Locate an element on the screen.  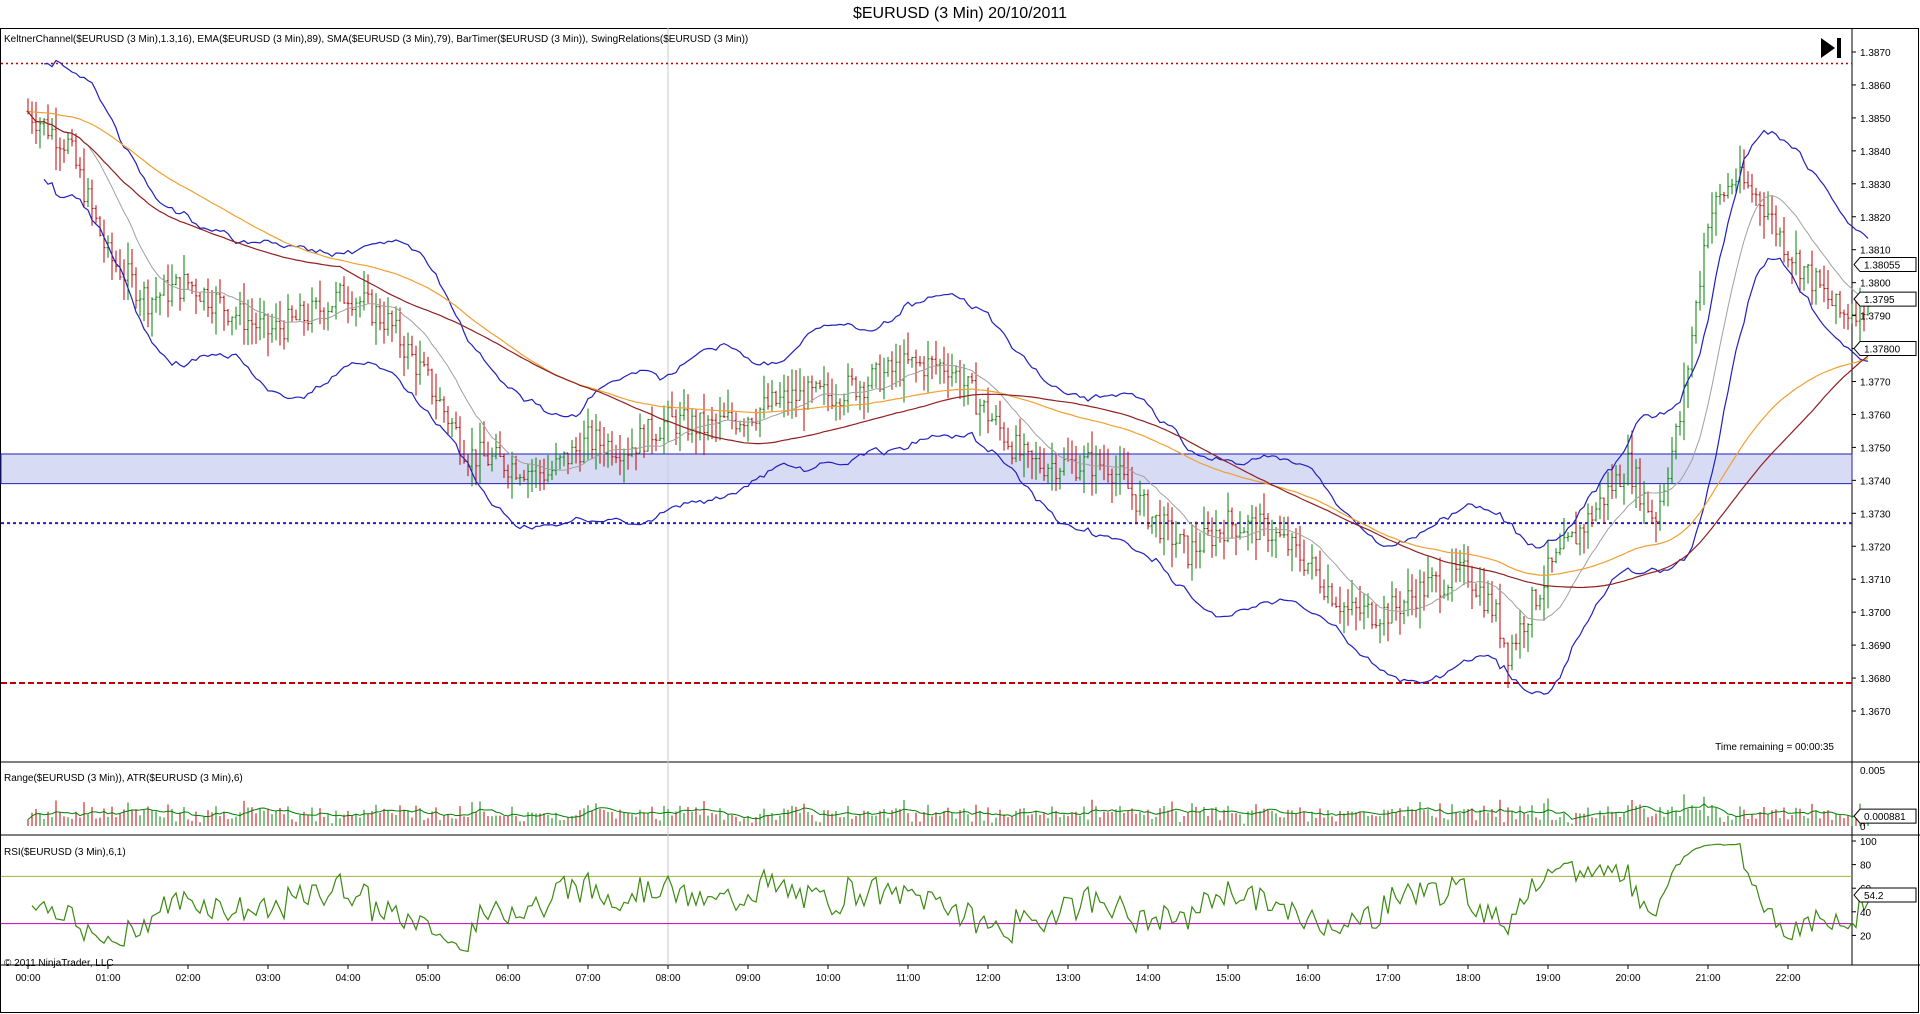
price-tick-label: 1.3690 is located at coordinates (1875, 646).